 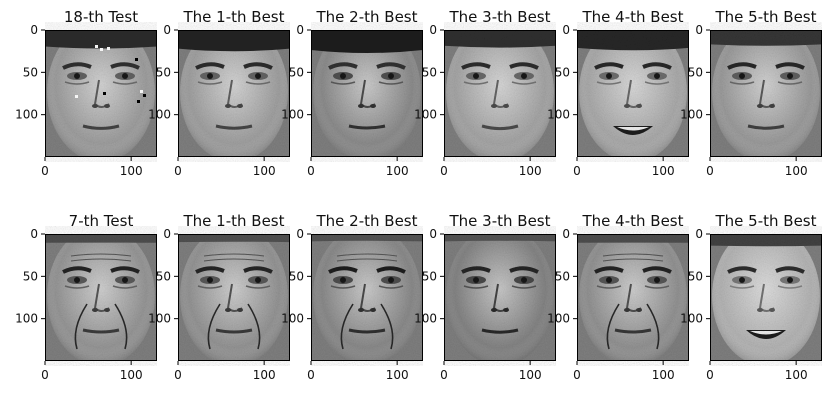 I want to click on face-panel: The 2-th Best 0 100 0 50 100, so click(x=352, y=297).